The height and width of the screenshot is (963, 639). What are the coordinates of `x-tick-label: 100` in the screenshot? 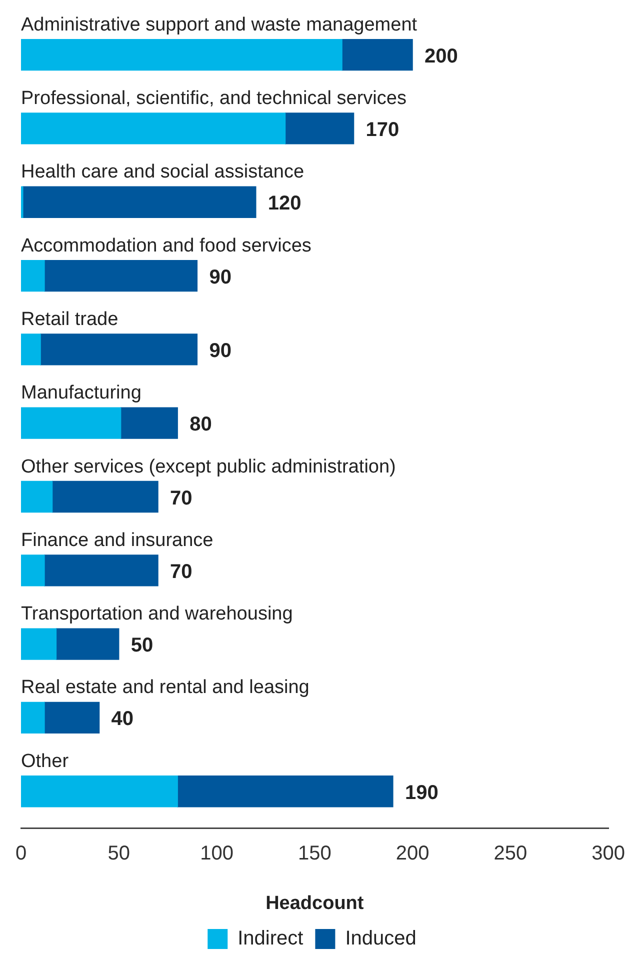 It's located at (217, 853).